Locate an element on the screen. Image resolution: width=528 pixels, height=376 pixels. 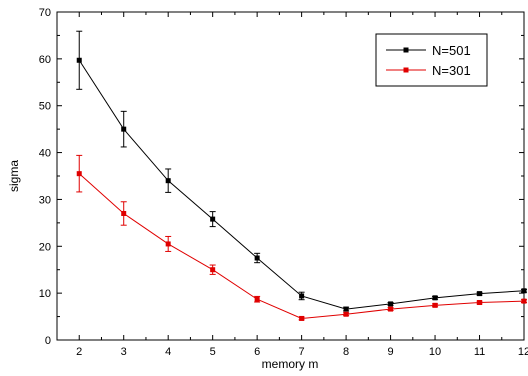
y-tick-label: 50 is located at coordinates (45, 107).